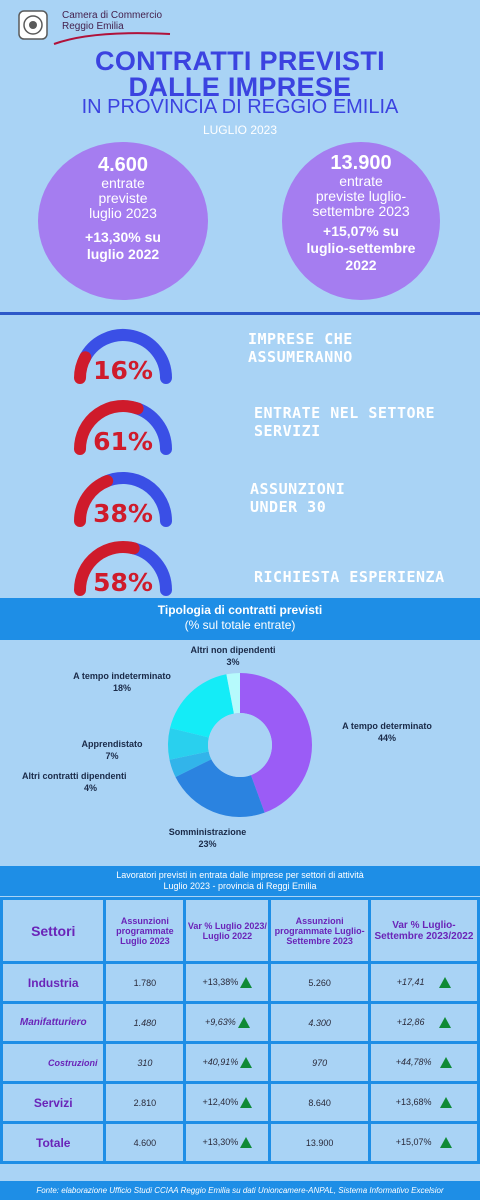  I want to click on variation-cell: +9,63%, so click(227, 1022).